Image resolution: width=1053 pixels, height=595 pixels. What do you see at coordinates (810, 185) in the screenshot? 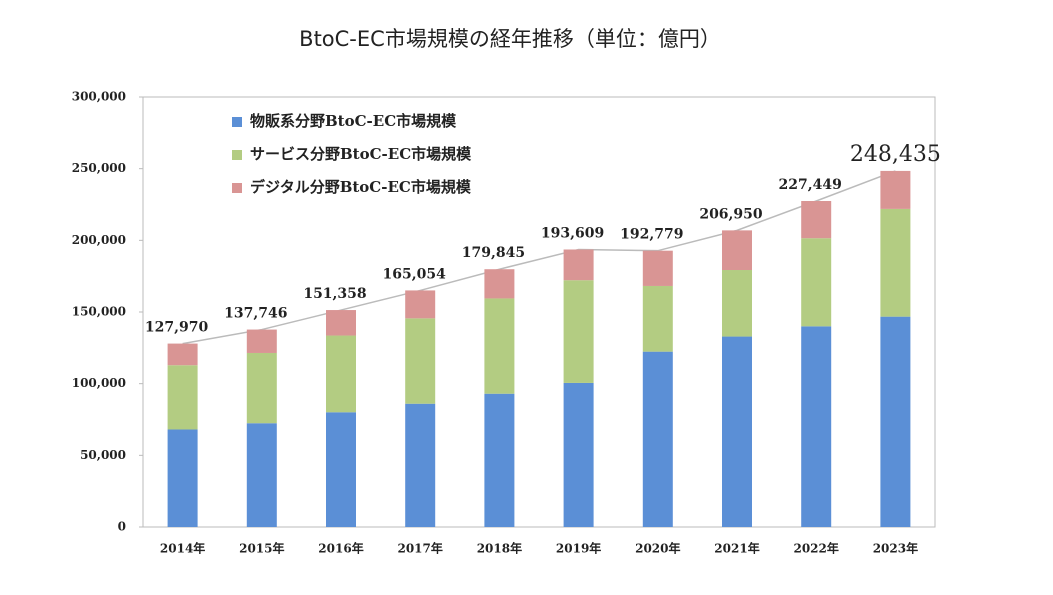
I see `total-label: 227,449` at bounding box center [810, 185].